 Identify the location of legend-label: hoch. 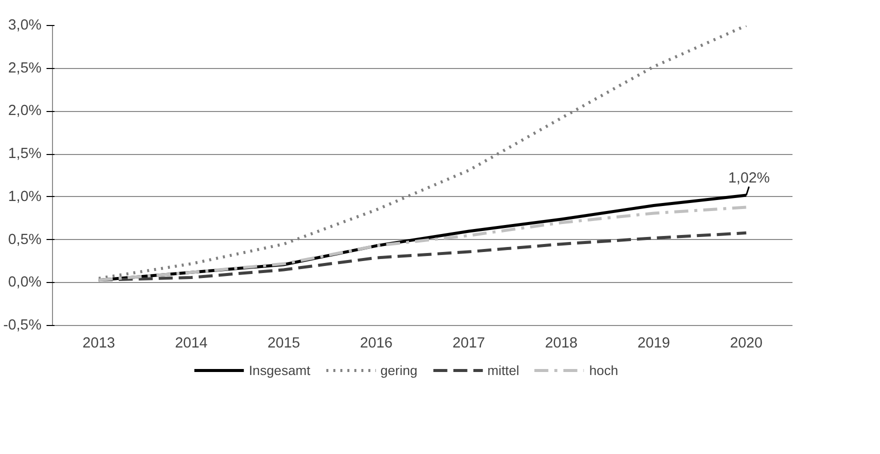
(603, 370).